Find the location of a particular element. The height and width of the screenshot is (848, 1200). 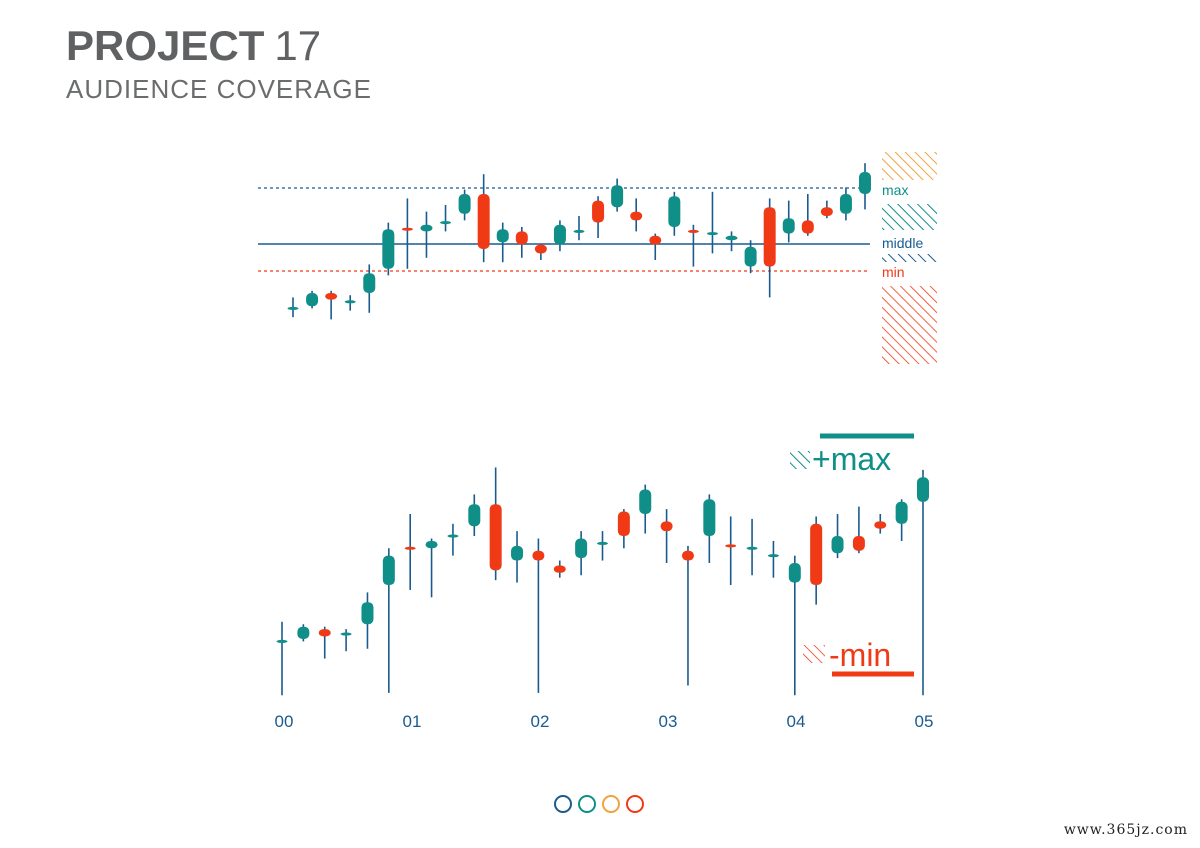

legend-label-middle: middle is located at coordinates (902, 243).